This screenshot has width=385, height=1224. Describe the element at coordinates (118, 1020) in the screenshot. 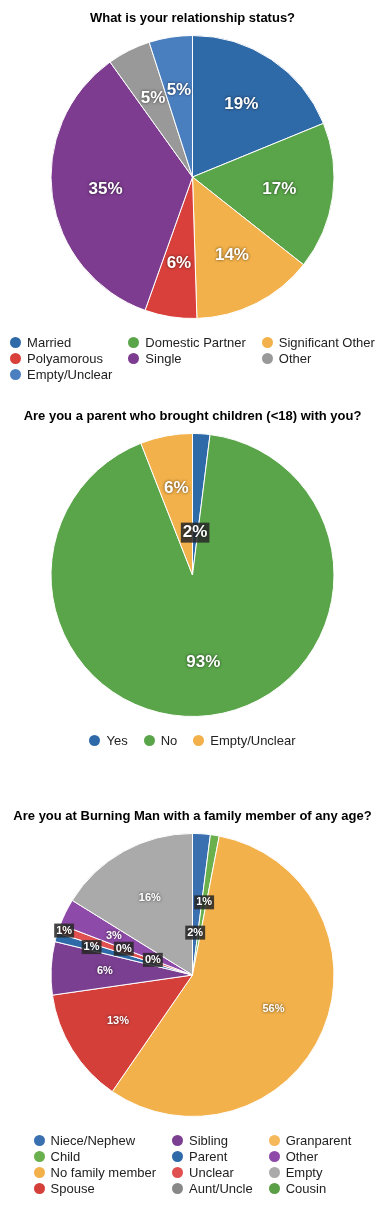

I see `data-label: 13%` at that location.